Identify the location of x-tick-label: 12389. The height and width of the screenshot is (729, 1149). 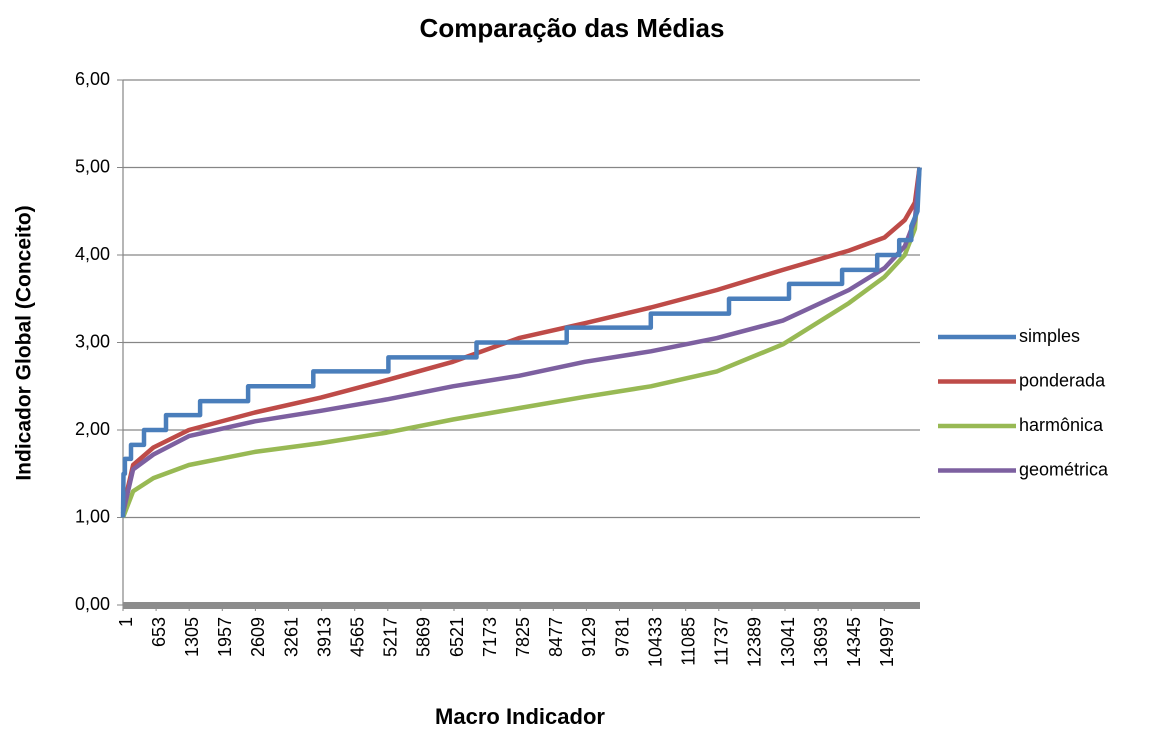
(755, 642).